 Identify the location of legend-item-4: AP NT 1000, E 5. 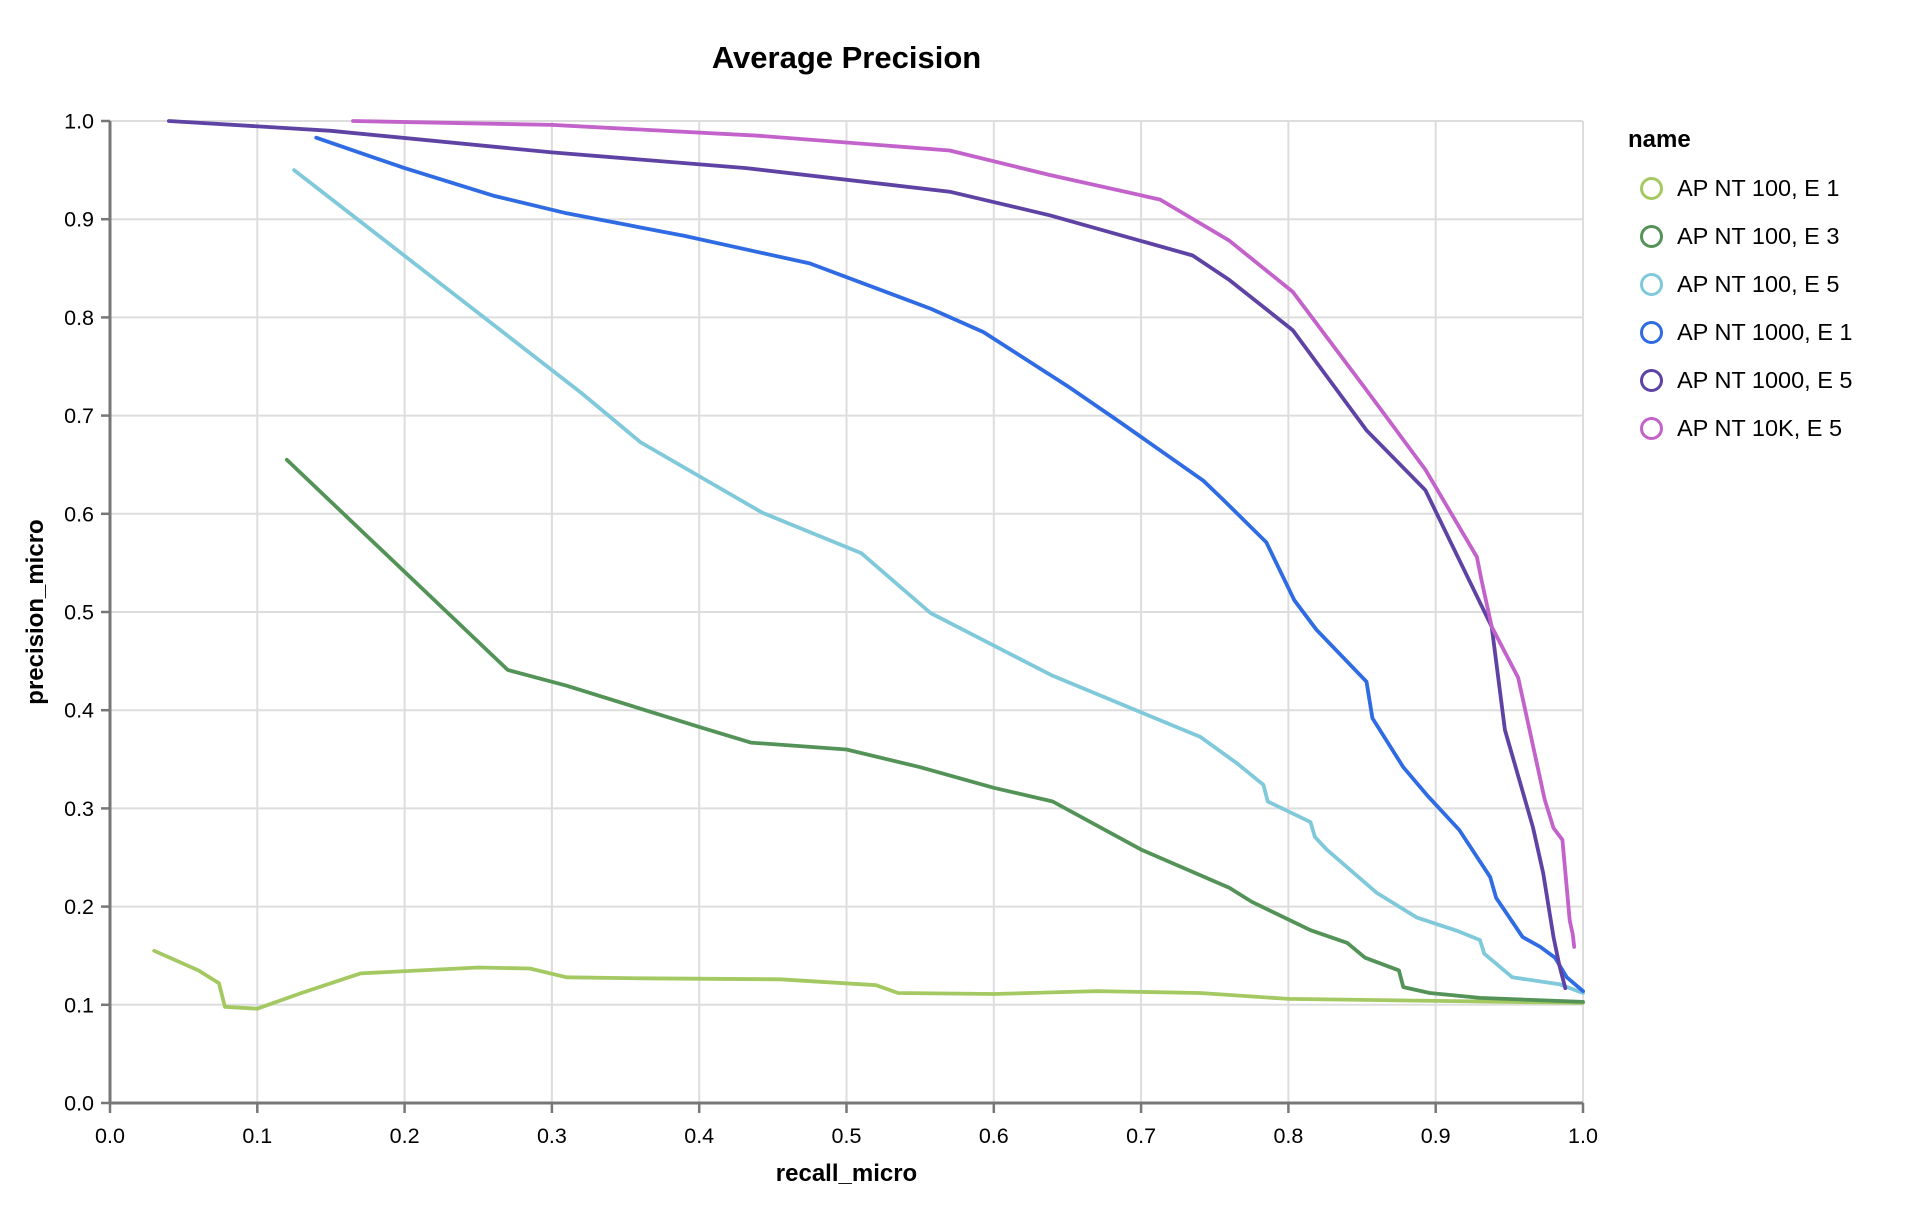
(1734, 380).